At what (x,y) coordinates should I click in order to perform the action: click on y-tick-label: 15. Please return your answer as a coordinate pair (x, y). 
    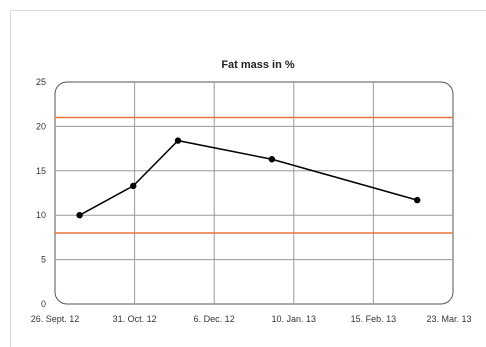
    Looking at the image, I should click on (41, 171).